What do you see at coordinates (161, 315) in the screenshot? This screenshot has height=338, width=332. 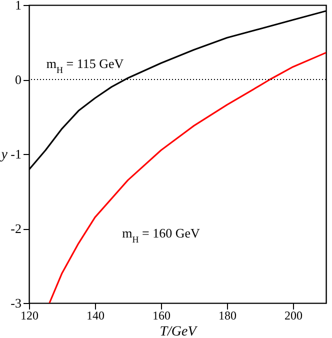 I see `x-tick-label: 160` at bounding box center [161, 315].